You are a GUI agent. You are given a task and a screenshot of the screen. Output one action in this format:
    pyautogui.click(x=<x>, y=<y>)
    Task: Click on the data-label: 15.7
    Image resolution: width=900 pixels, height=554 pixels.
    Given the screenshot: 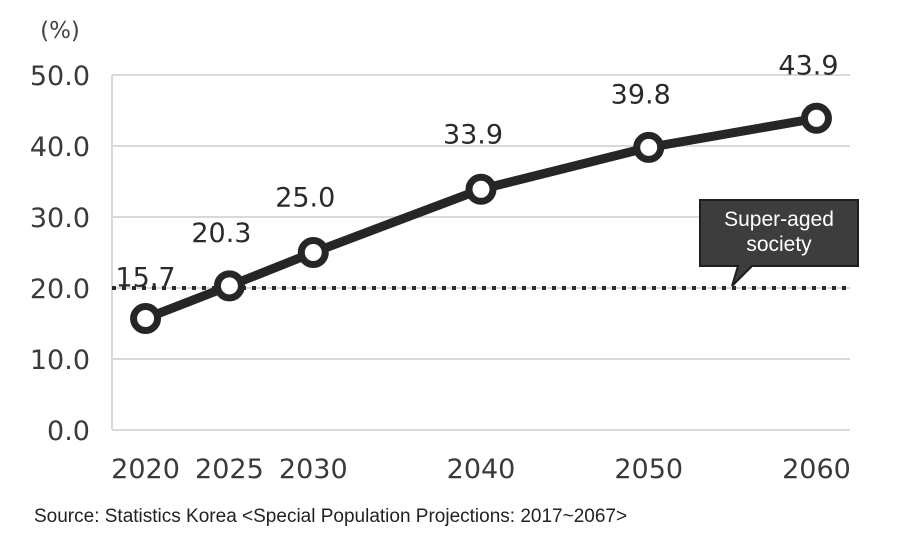 What is the action you would take?
    pyautogui.click(x=145, y=278)
    